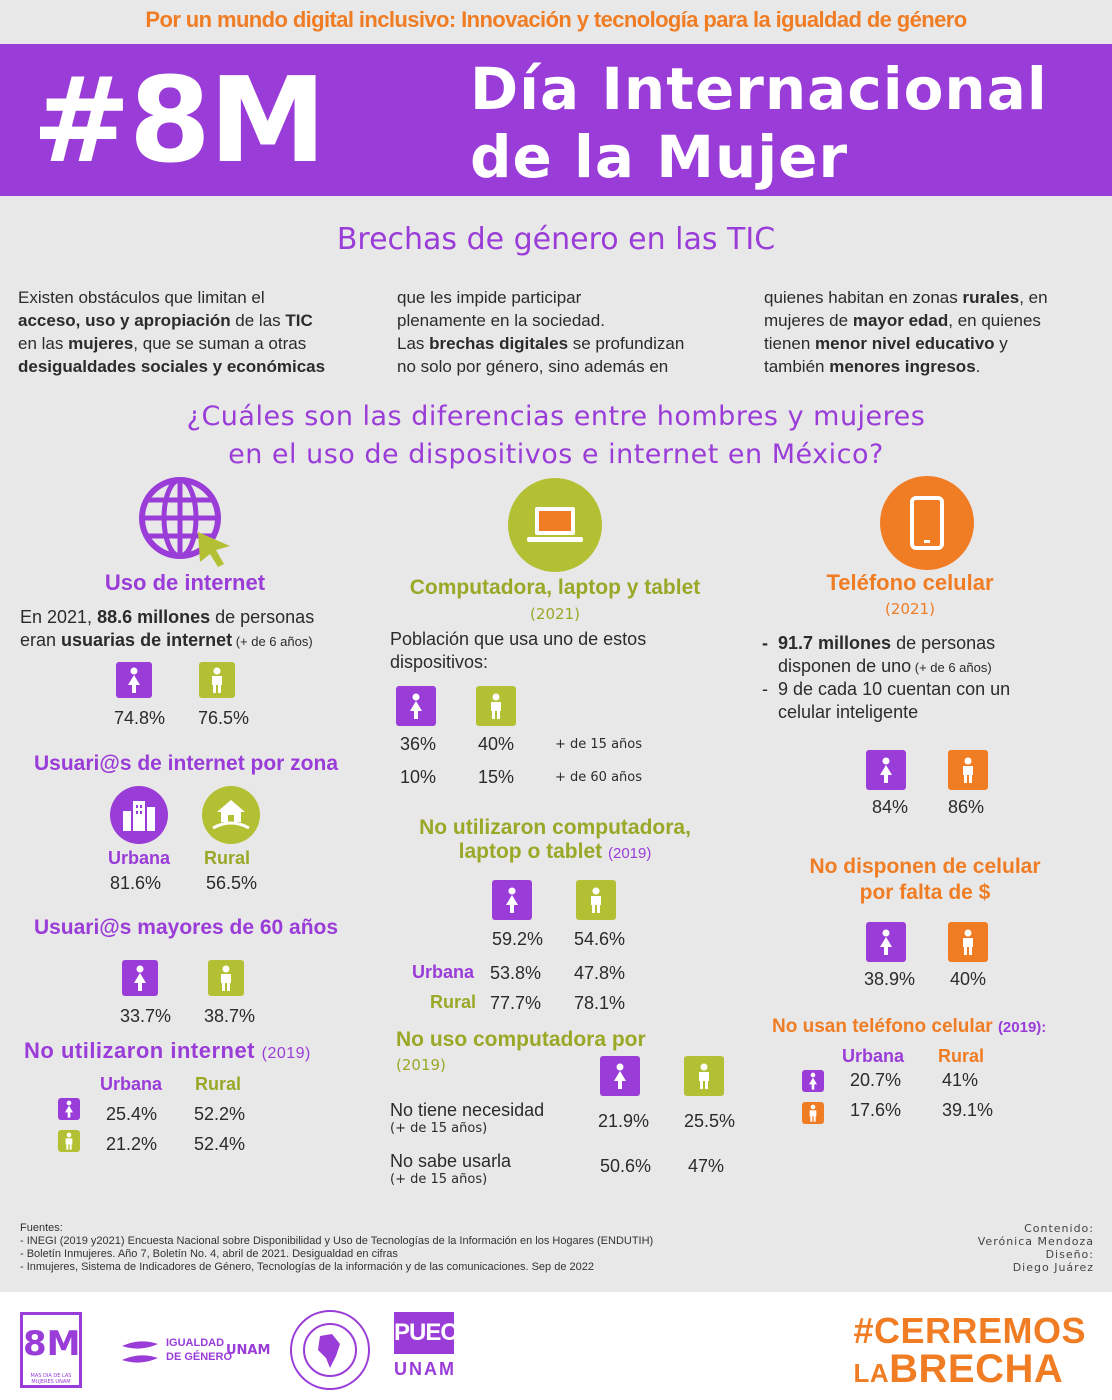 The width and height of the screenshot is (1112, 1400). Describe the element at coordinates (599, 744) in the screenshot. I see `age-15-label: + de 15 años` at that location.